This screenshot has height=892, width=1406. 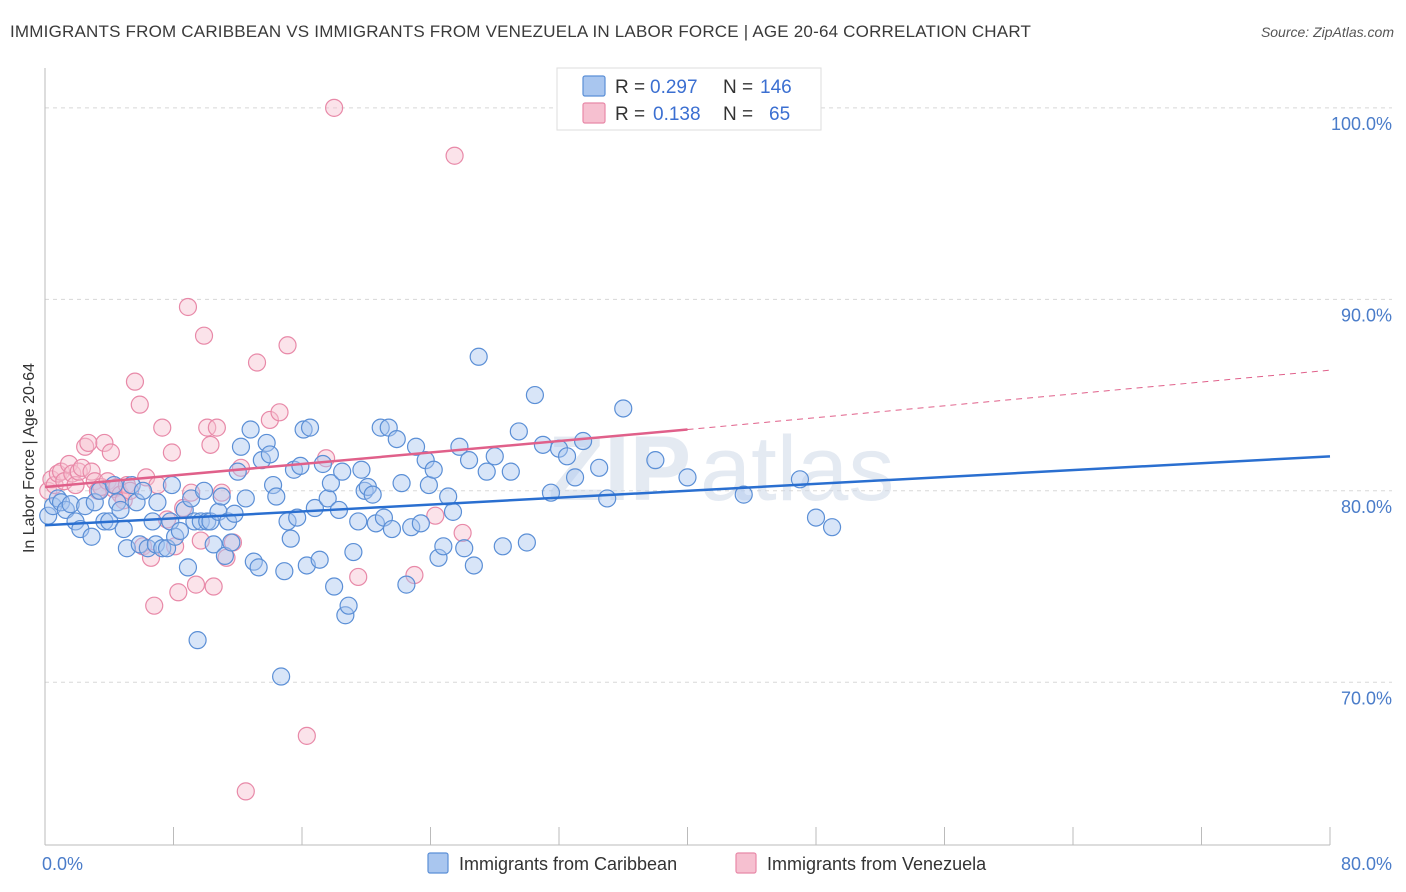 What do you see at coordinates (62, 864) in the screenshot?
I see `x-tick-label: 0.0%` at bounding box center [62, 864].